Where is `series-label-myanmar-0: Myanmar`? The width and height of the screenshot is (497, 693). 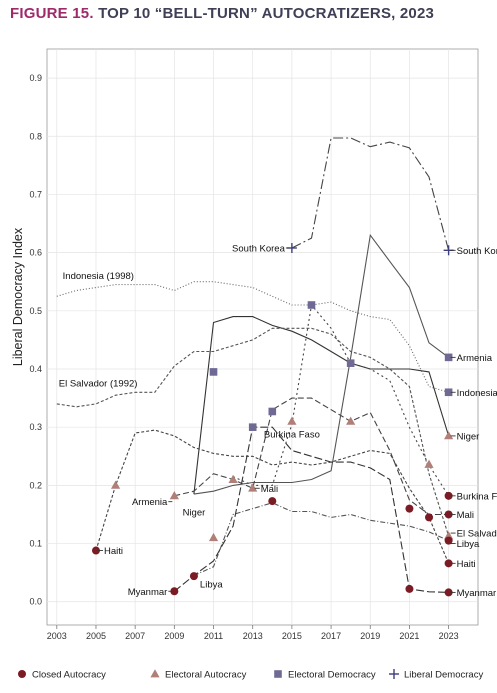 series-label-myanmar-0: Myanmar is located at coordinates (148, 592).